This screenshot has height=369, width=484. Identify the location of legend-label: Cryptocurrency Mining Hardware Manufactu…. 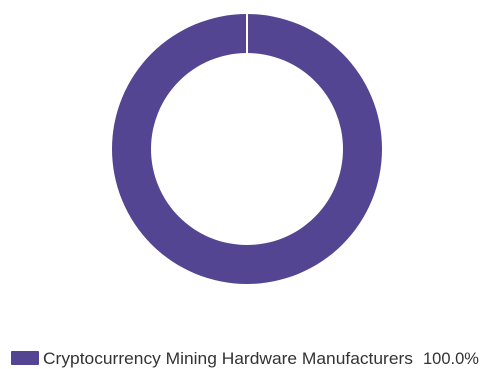
(228, 359).